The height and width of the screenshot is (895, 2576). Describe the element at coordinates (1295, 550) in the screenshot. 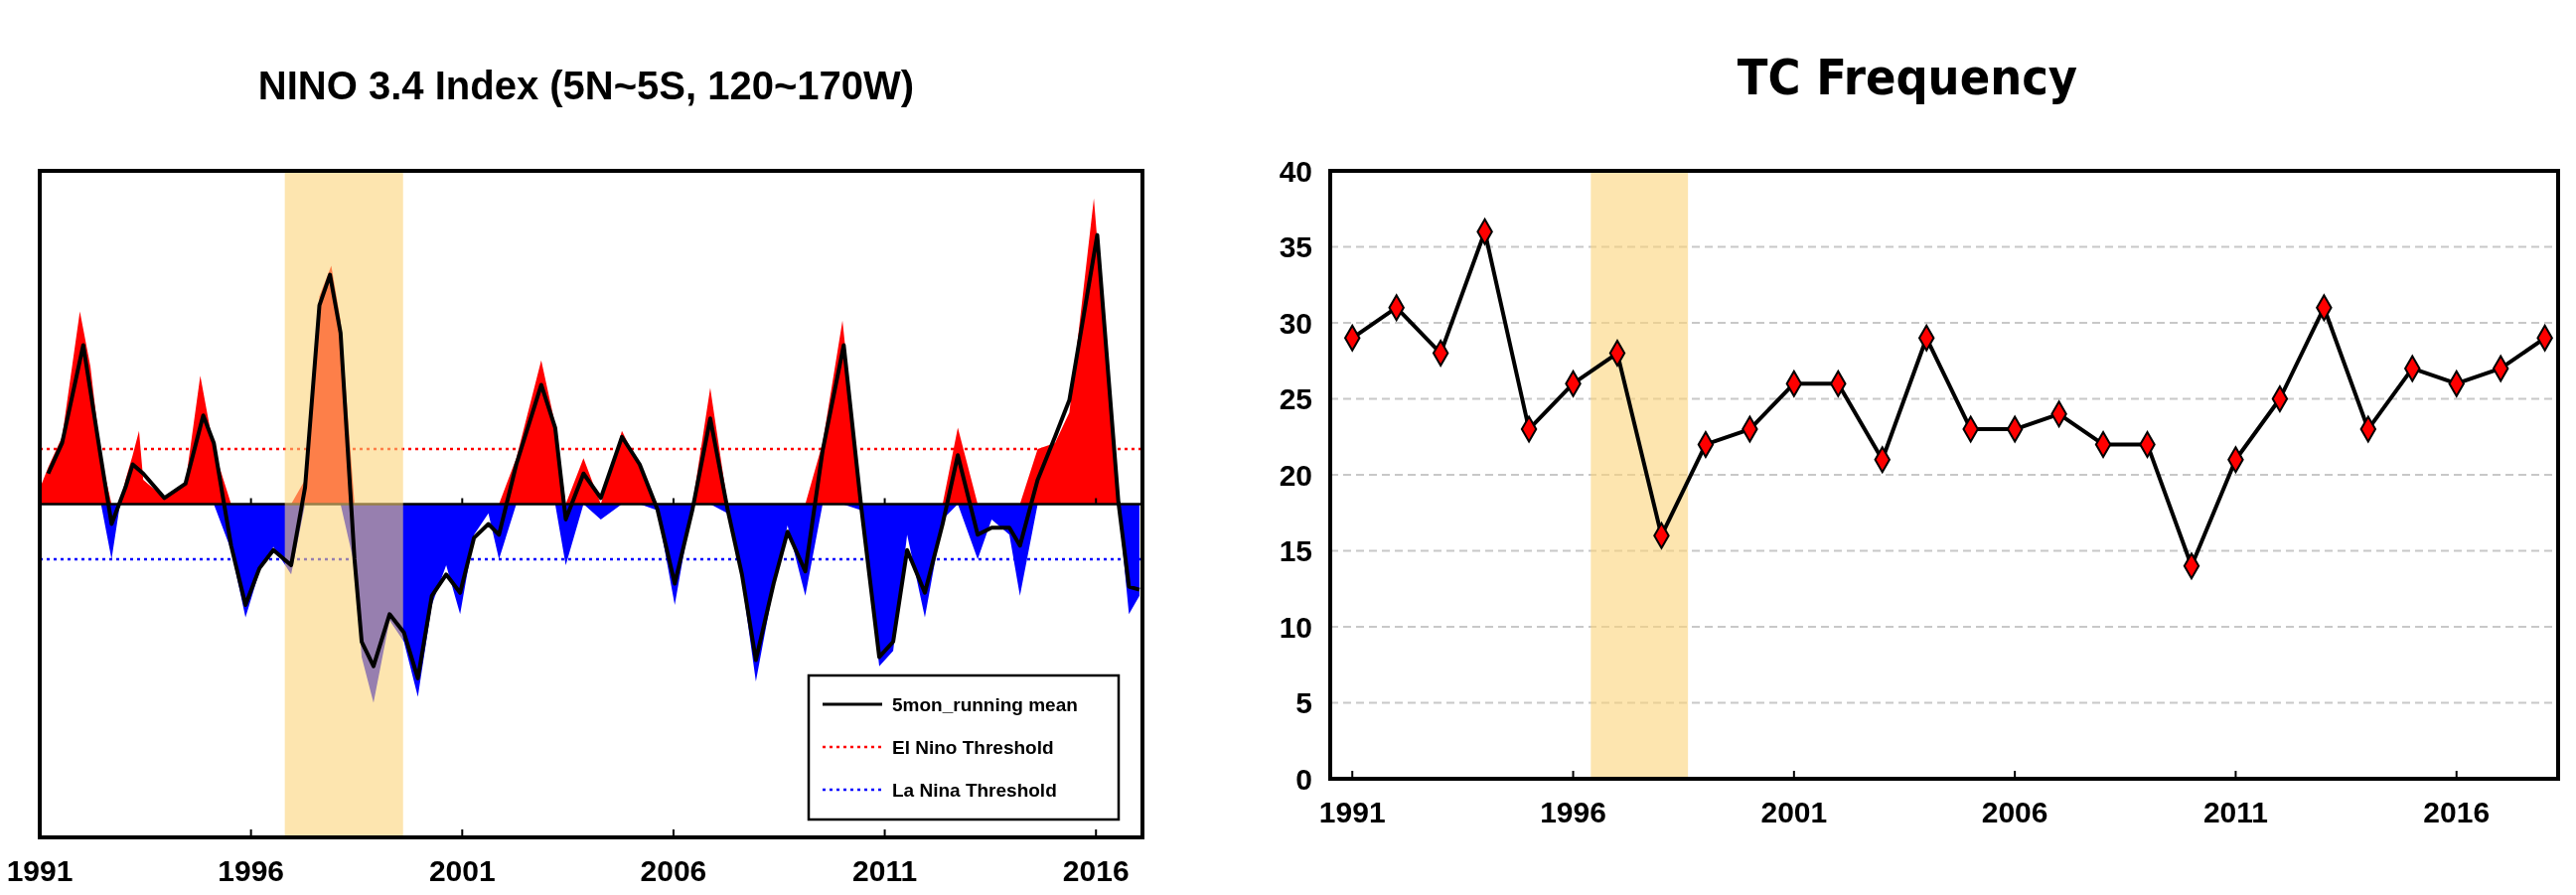

I see `y-tick-label: 15` at that location.